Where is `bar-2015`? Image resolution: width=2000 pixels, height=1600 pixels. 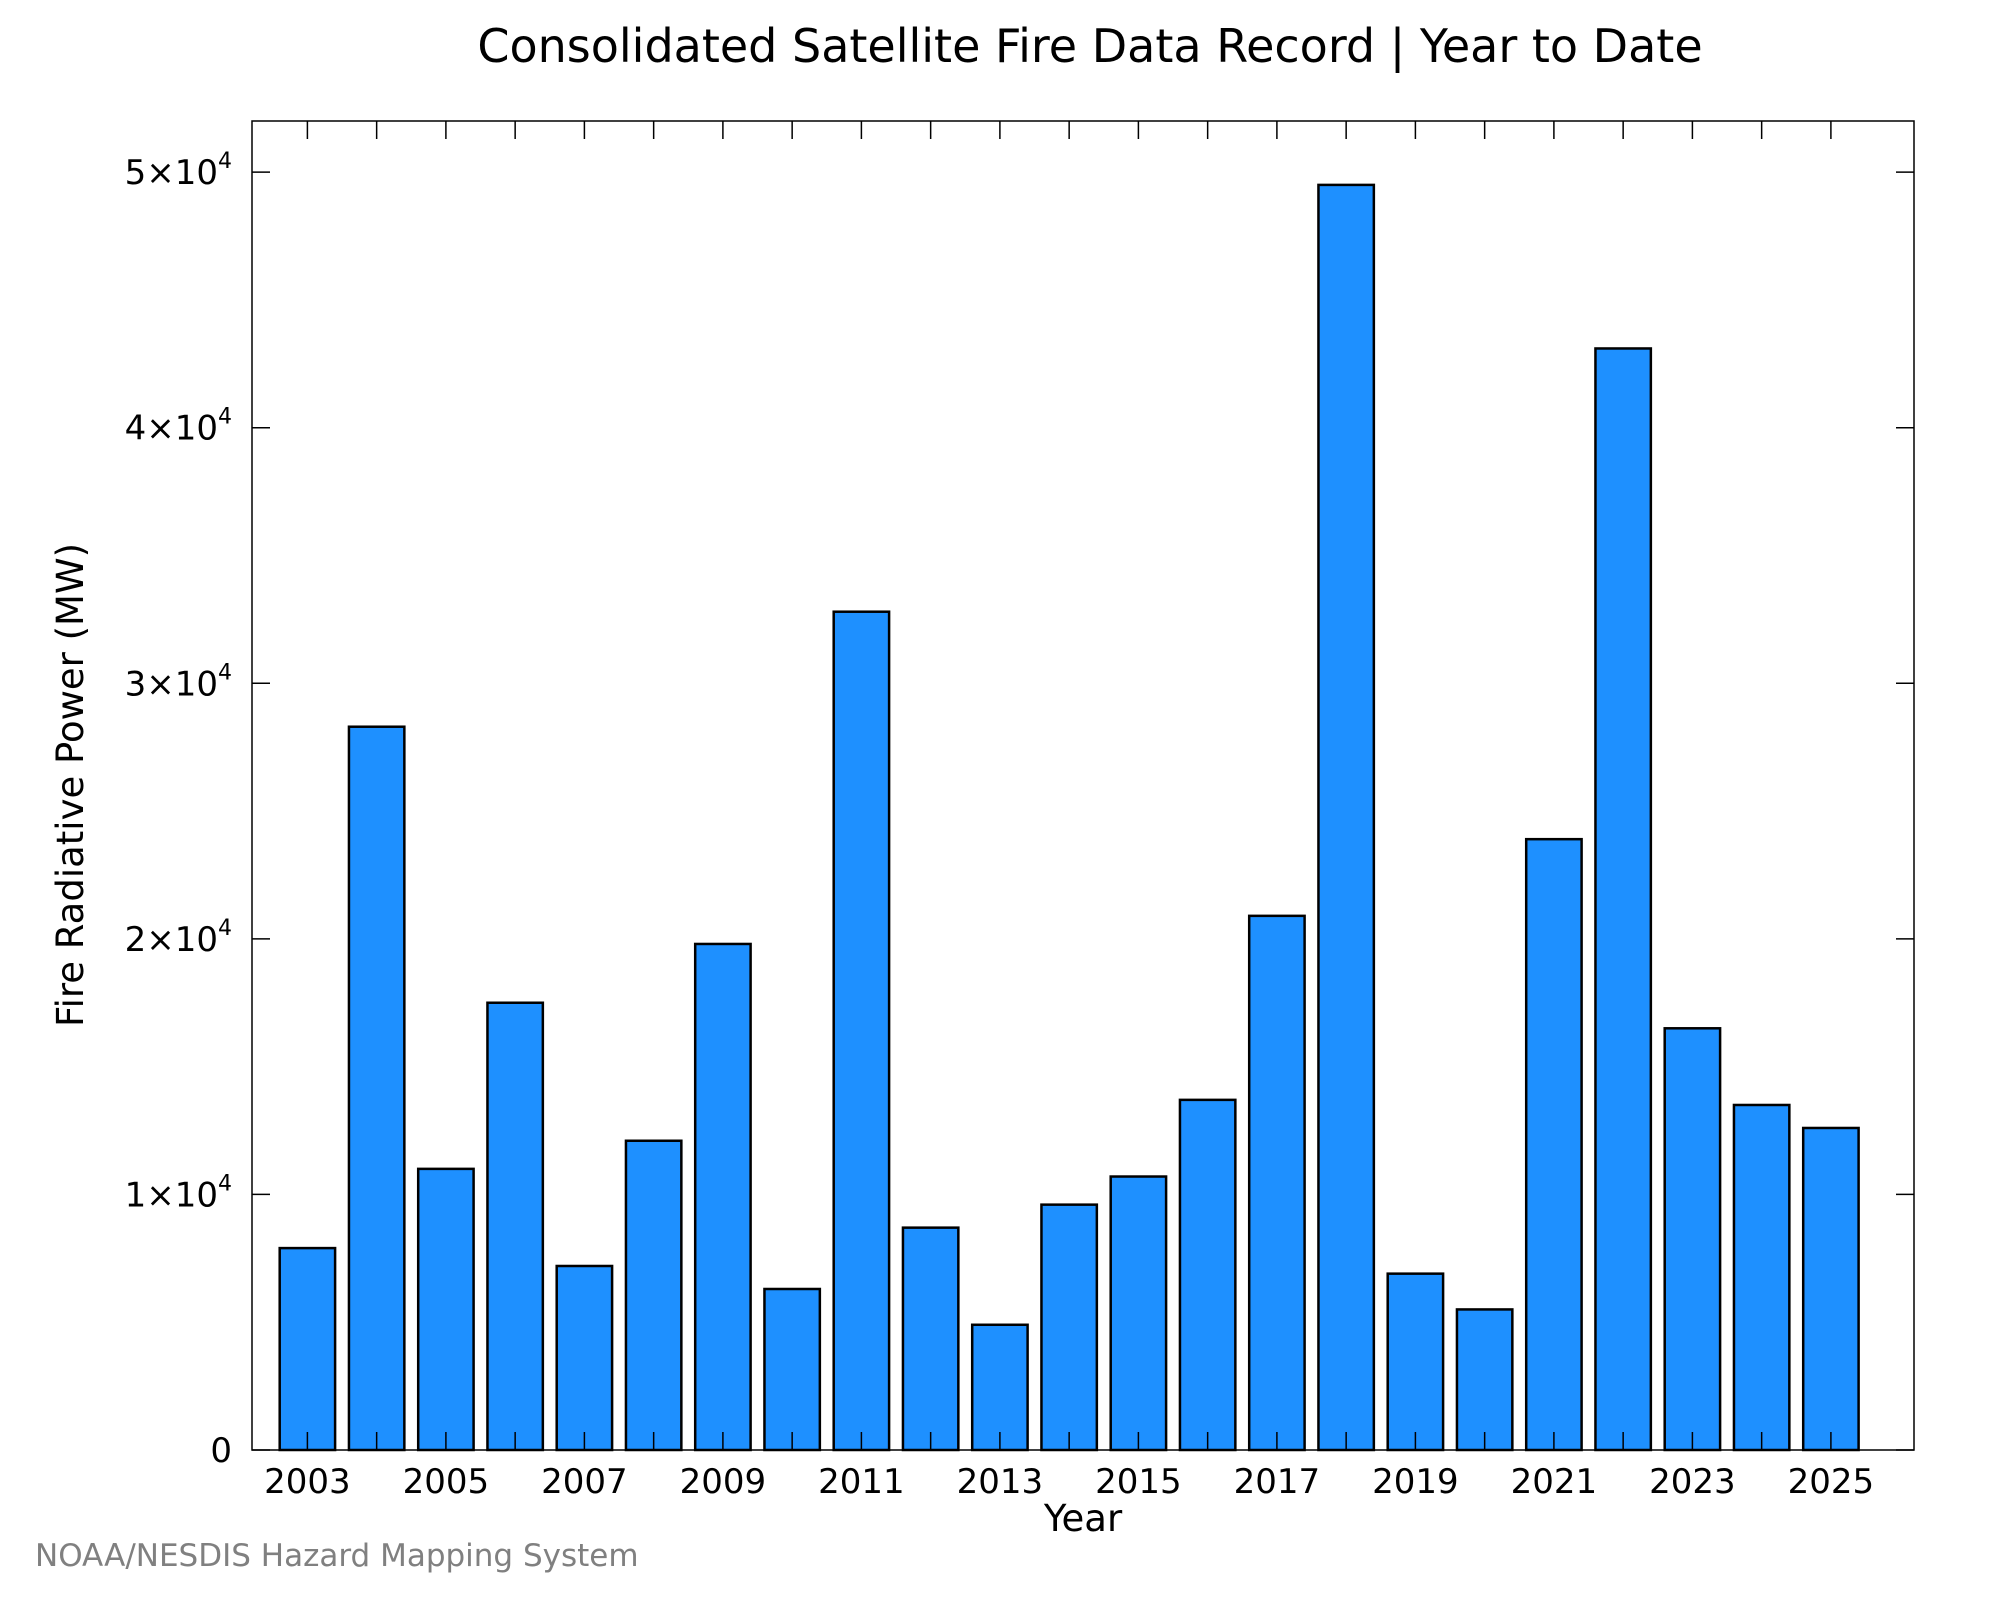
bar-2015 is located at coordinates (1138, 1313).